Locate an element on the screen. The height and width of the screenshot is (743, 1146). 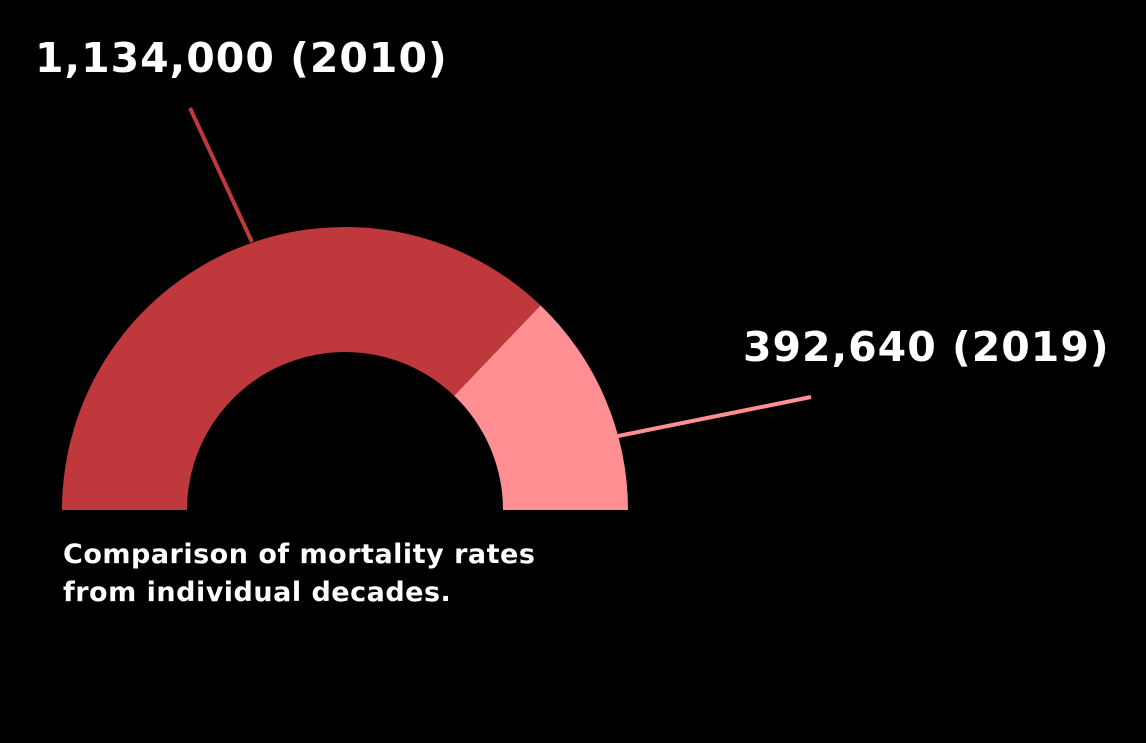
data-label-2019: 392,640 (2019) is located at coordinates (926, 347).